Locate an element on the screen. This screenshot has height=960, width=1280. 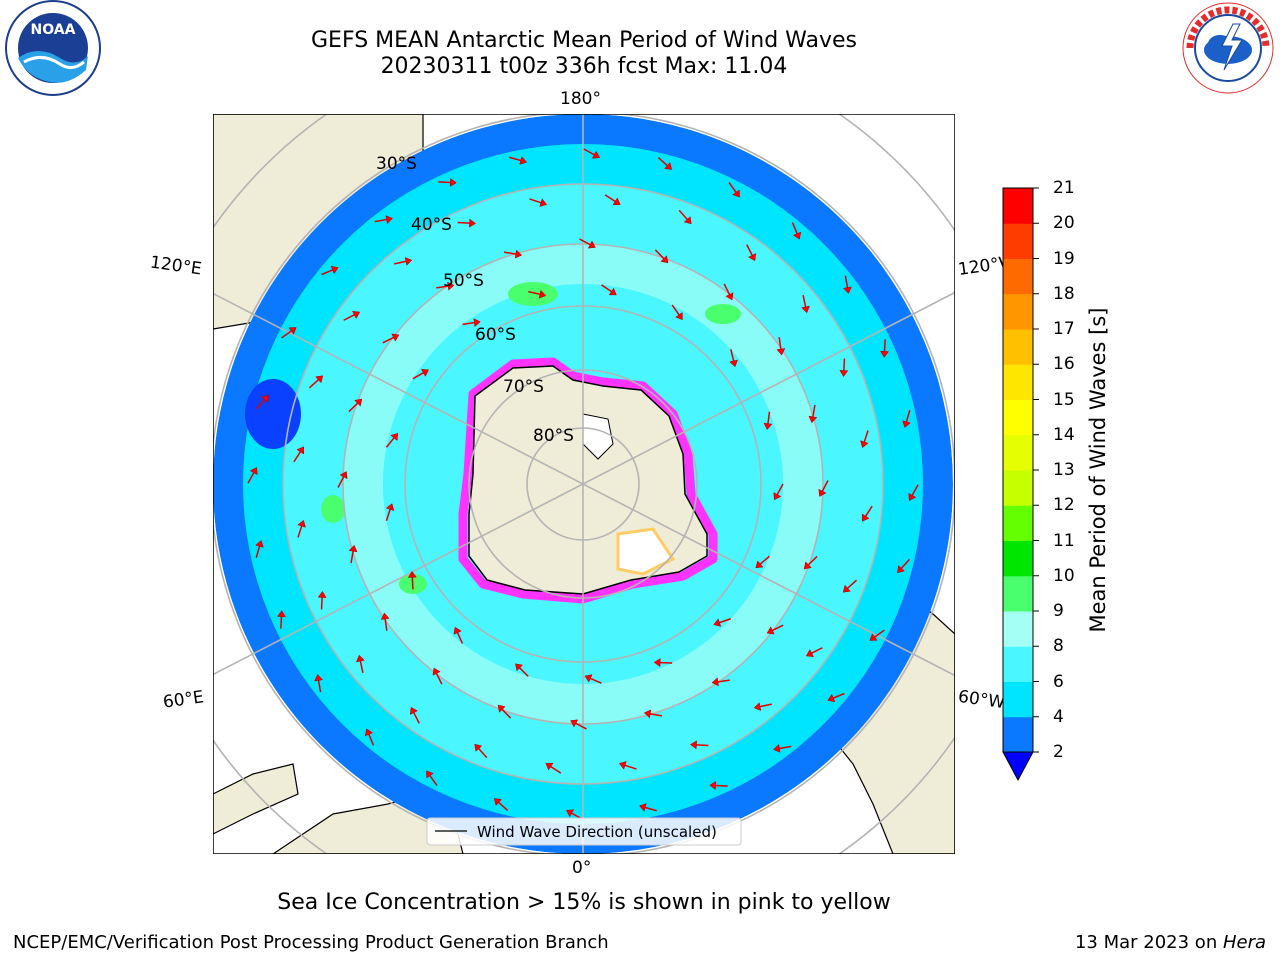
lon-label-60w: 60°W is located at coordinates (981, 700).